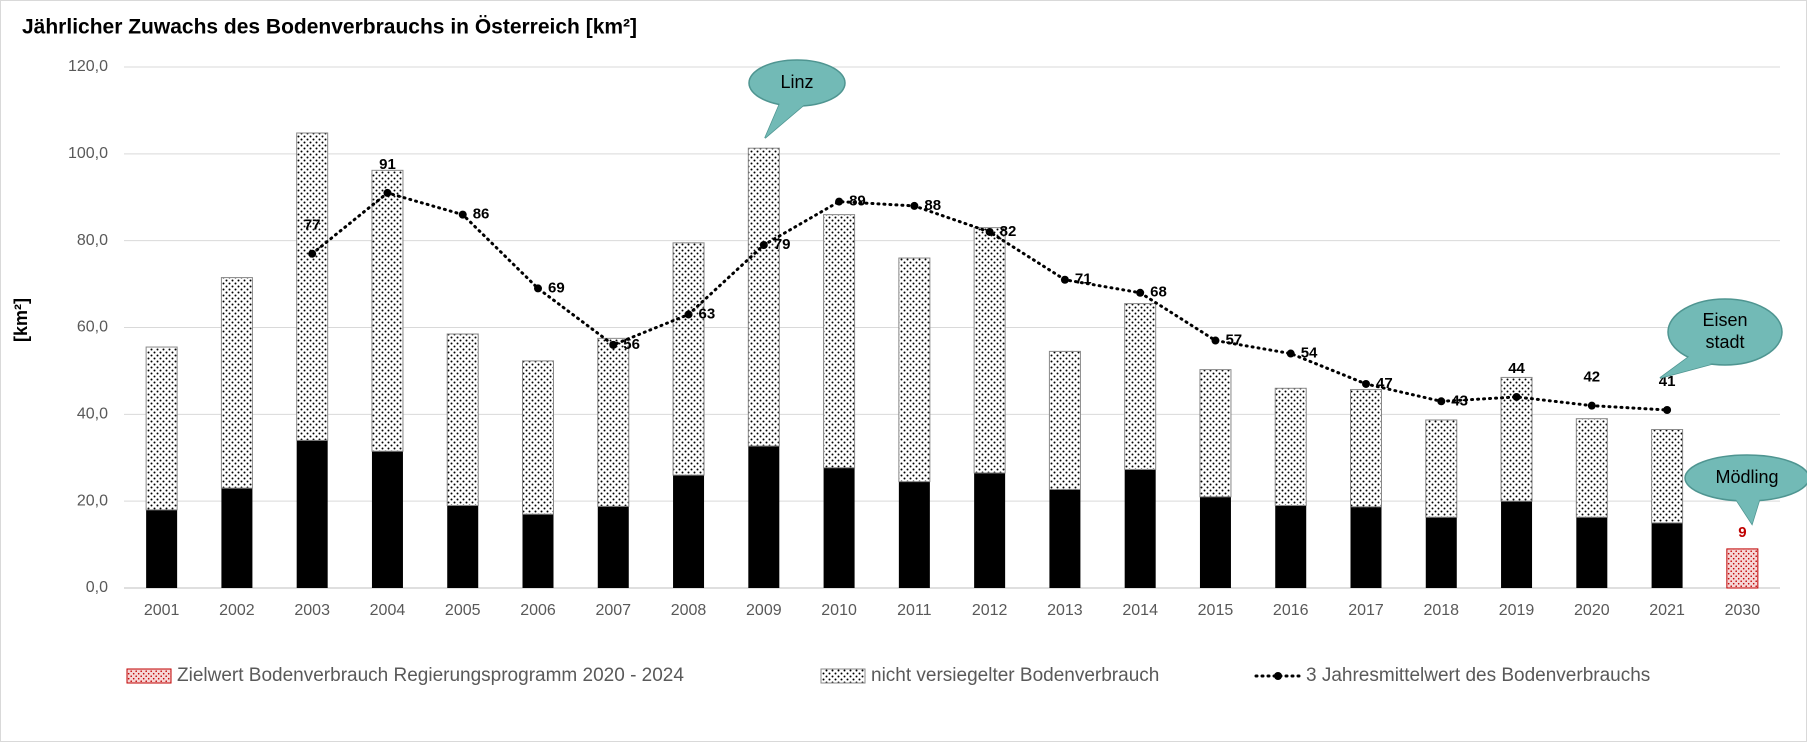 This screenshot has width=1807, height=742. Describe the element at coordinates (1459, 400) in the screenshot. I see `data-label: 43` at that location.